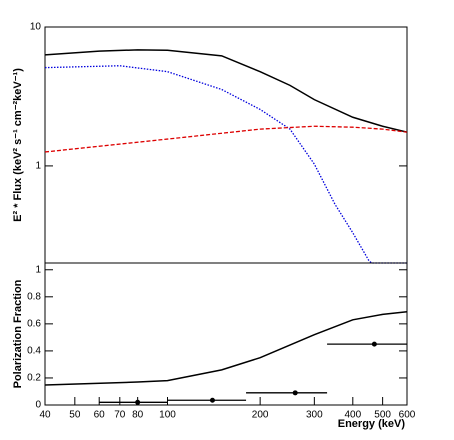  Describe the element at coordinates (138, 415) in the screenshot. I see `x-tick-label: 80` at that location.